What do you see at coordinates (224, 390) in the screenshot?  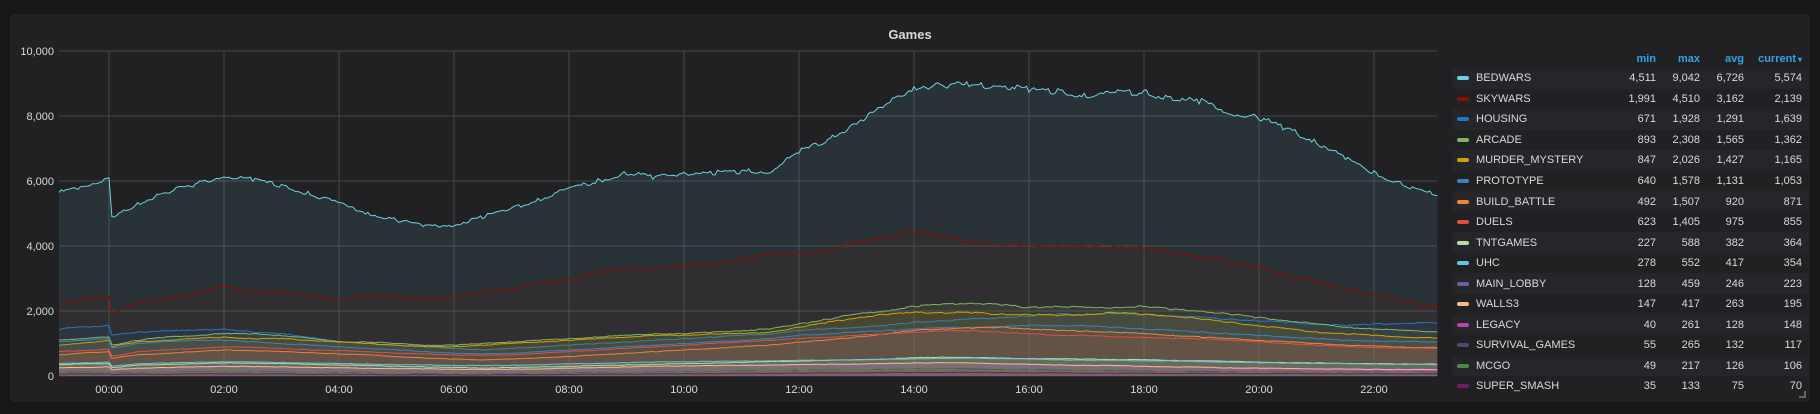 I see `x-tick-label: 02:00` at bounding box center [224, 390].